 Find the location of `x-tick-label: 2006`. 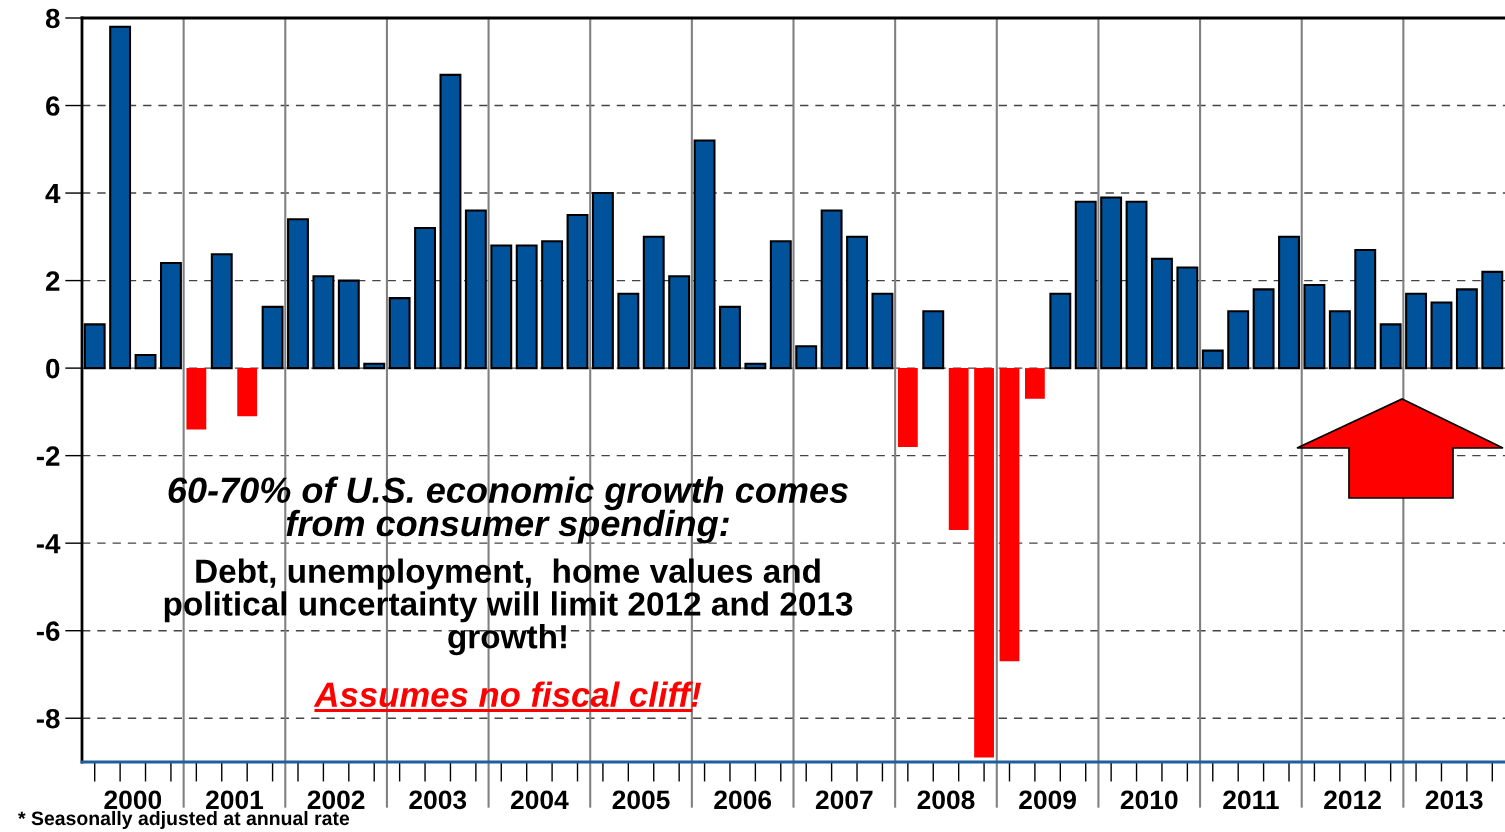

x-tick-label: 2006 is located at coordinates (743, 800).